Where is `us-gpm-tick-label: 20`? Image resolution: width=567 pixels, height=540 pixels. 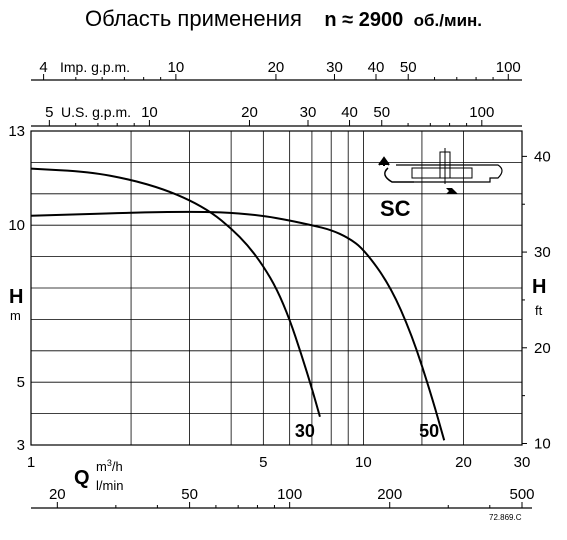
us-gpm-tick-label: 20 is located at coordinates (249, 112).